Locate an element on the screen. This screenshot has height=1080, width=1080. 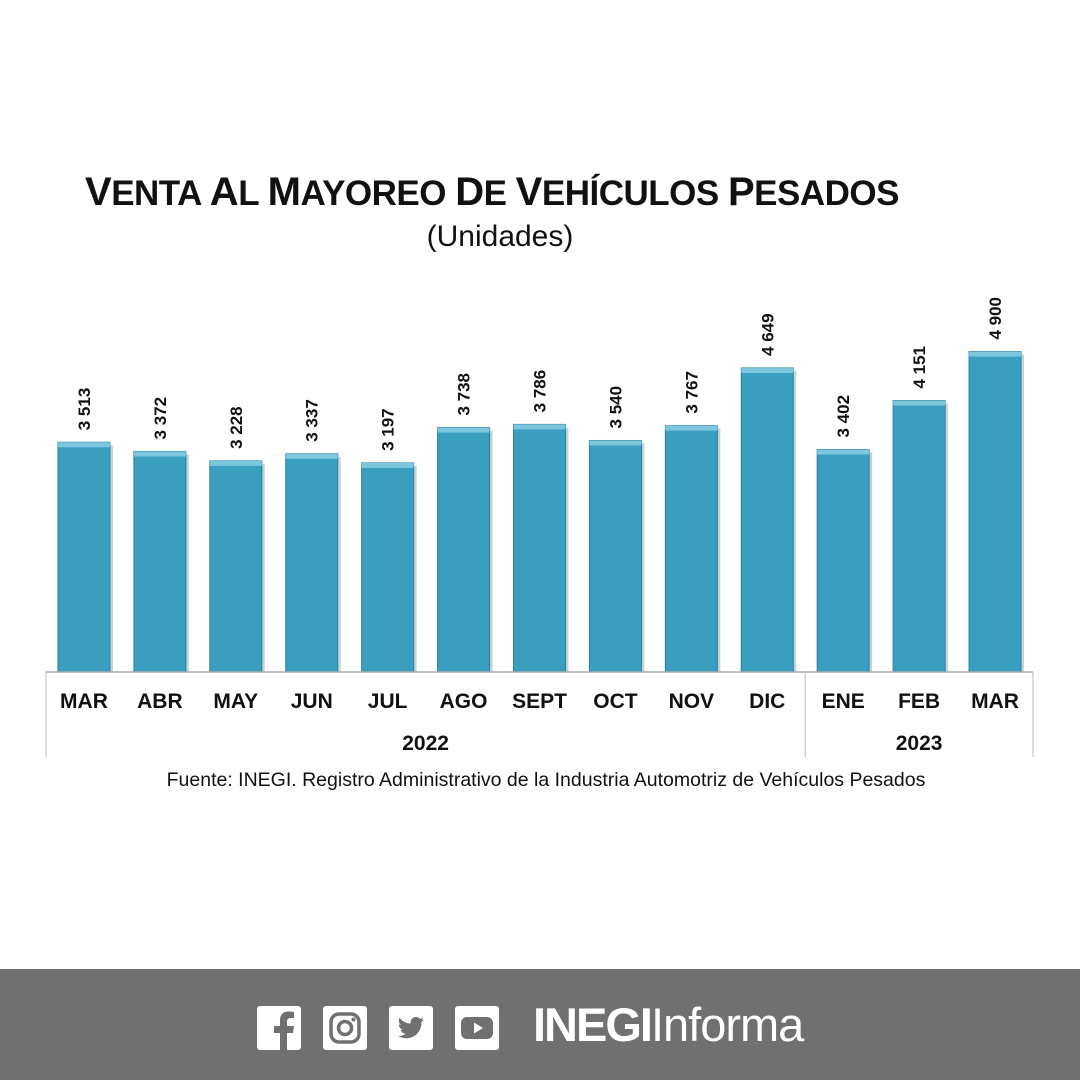
inegi-informa-logo: INEGIInforma is located at coordinates (668, 1024).